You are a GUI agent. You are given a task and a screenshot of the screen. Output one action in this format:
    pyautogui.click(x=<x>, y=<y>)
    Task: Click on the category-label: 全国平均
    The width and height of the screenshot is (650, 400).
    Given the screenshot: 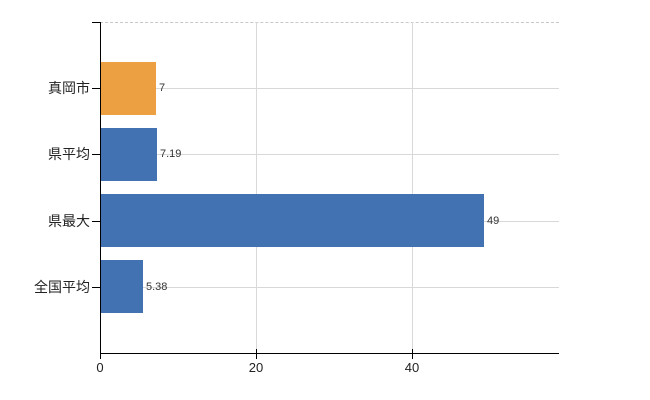 What is the action you would take?
    pyautogui.click(x=62, y=287)
    